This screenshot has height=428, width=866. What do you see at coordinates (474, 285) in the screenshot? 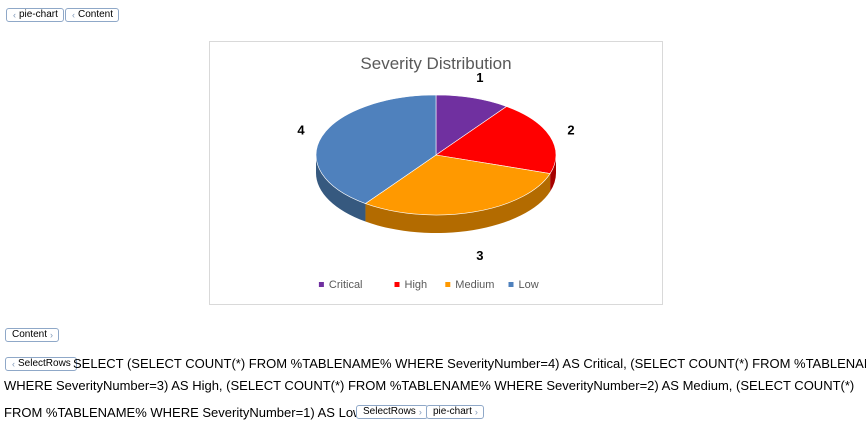
I see `legend-label-medium: Medium` at bounding box center [474, 285].